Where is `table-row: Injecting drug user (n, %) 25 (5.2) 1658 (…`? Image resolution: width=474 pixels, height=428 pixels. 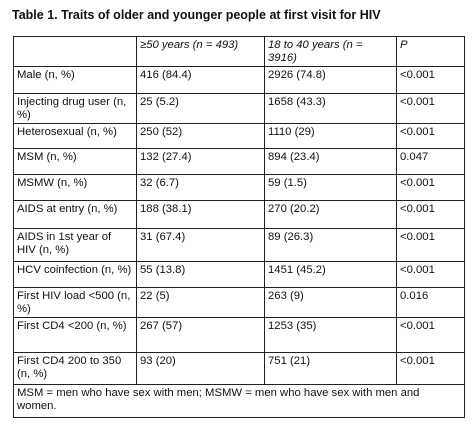 table-row: Injecting drug user (n, %) 25 (5.2) 1658 (… is located at coordinates (239, 108).